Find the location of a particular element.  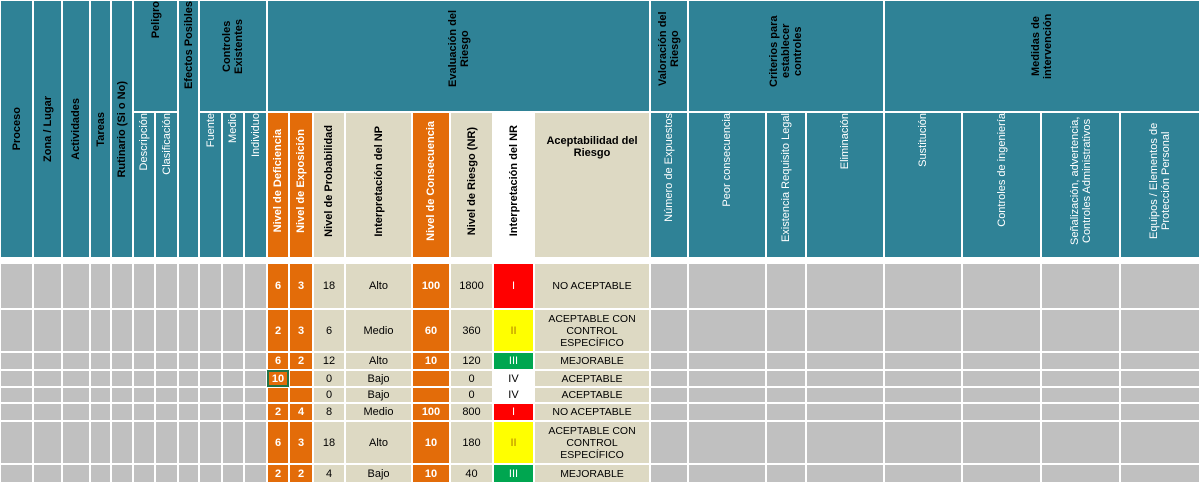

cell-ne: 4 is located at coordinates (301, 412).